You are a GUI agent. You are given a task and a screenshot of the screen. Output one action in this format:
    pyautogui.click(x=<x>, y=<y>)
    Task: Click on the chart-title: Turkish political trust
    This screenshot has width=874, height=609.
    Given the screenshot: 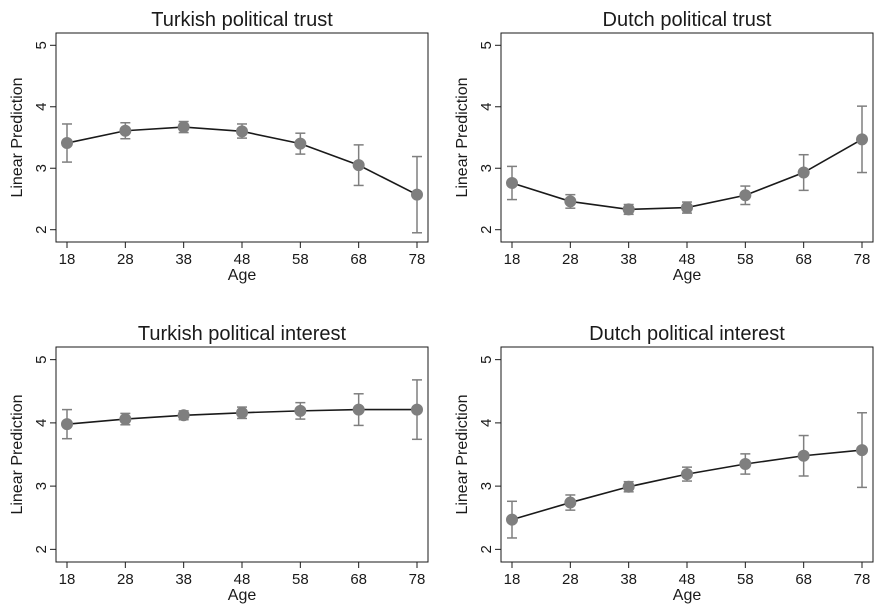 What is the action you would take?
    pyautogui.click(x=242, y=20)
    